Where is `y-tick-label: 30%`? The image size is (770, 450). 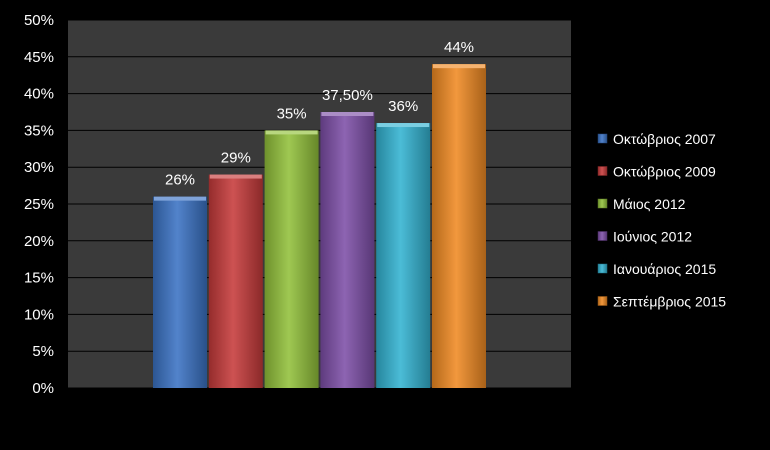 y-tick-label: 30% is located at coordinates (39, 167).